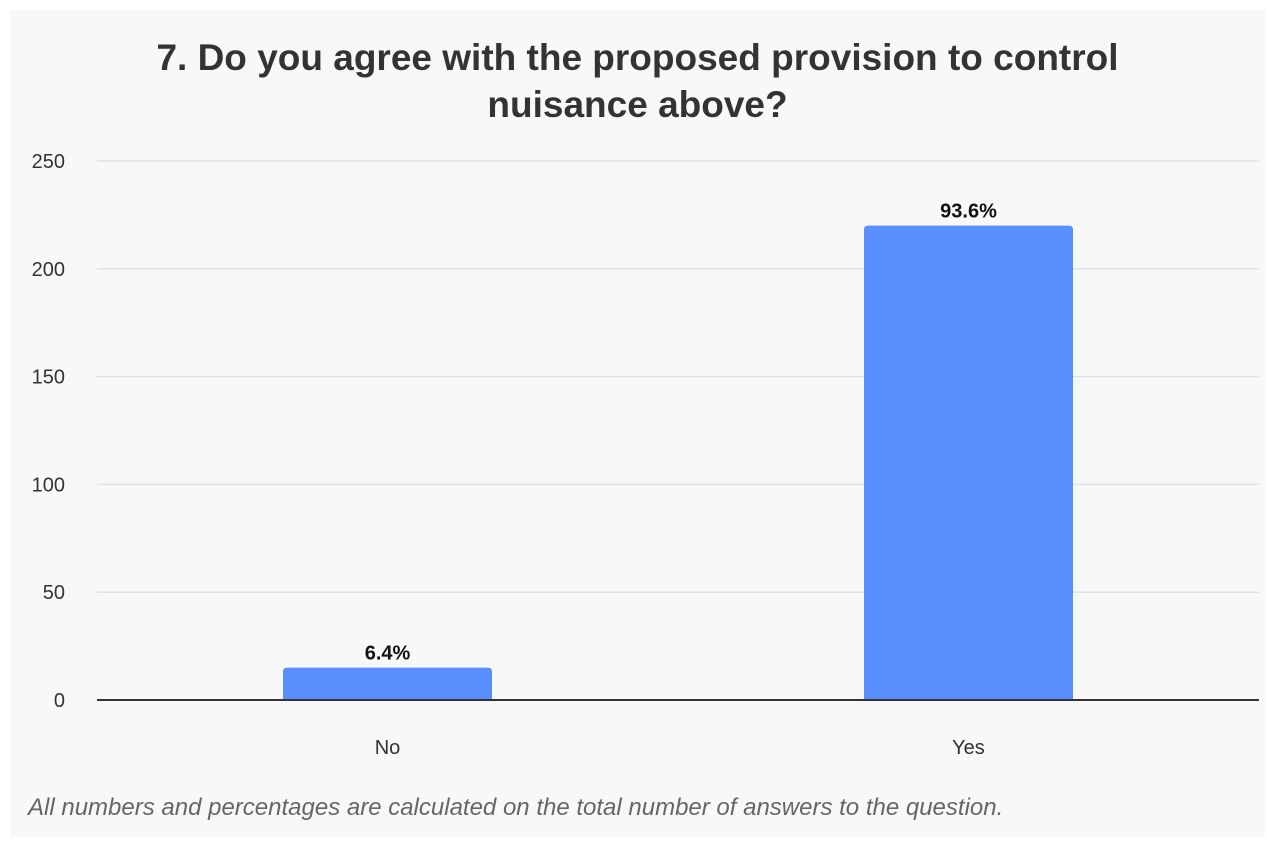  Describe the element at coordinates (387, 683) in the screenshot. I see `bar-no` at that location.